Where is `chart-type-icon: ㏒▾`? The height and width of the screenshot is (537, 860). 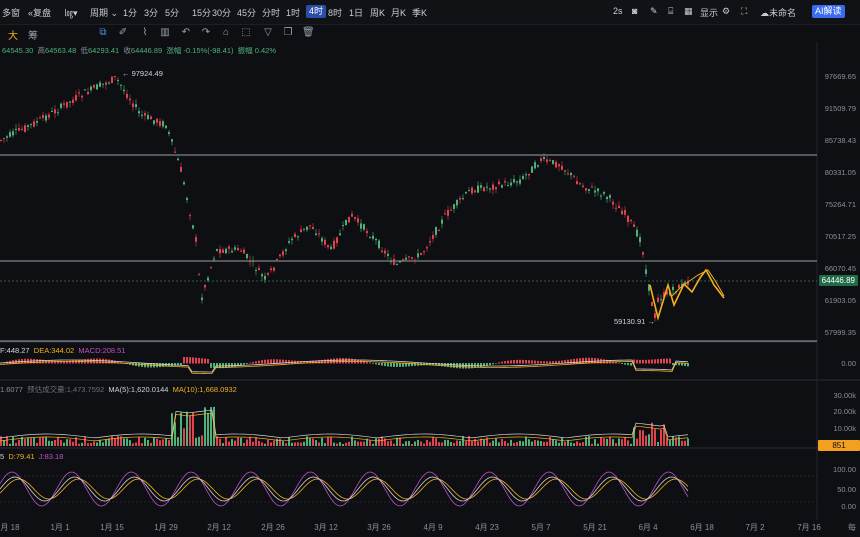
chart-type-icon: ㏒▾ is located at coordinates (71, 13).